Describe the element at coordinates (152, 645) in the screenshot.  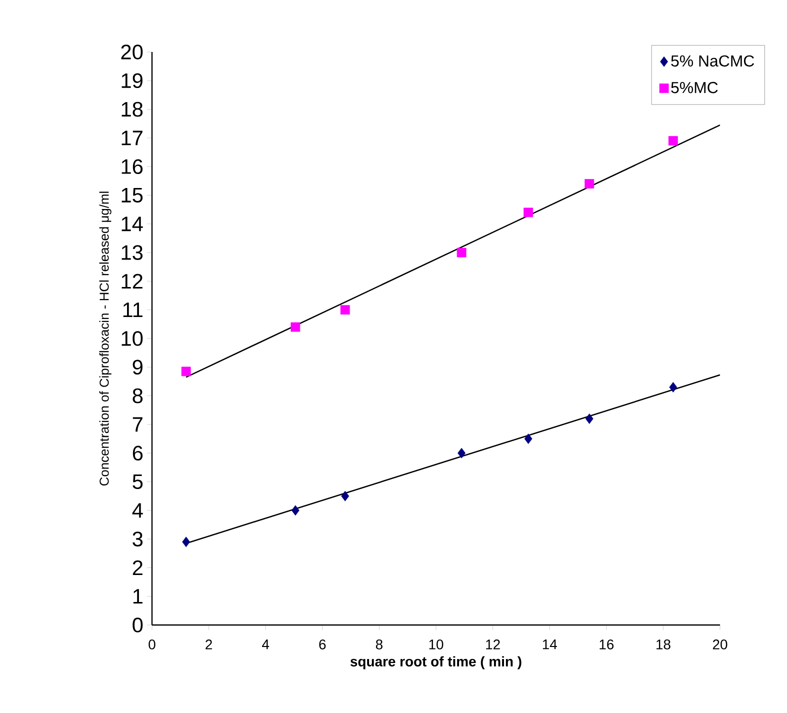
I see `x-tick-label: 0` at that location.